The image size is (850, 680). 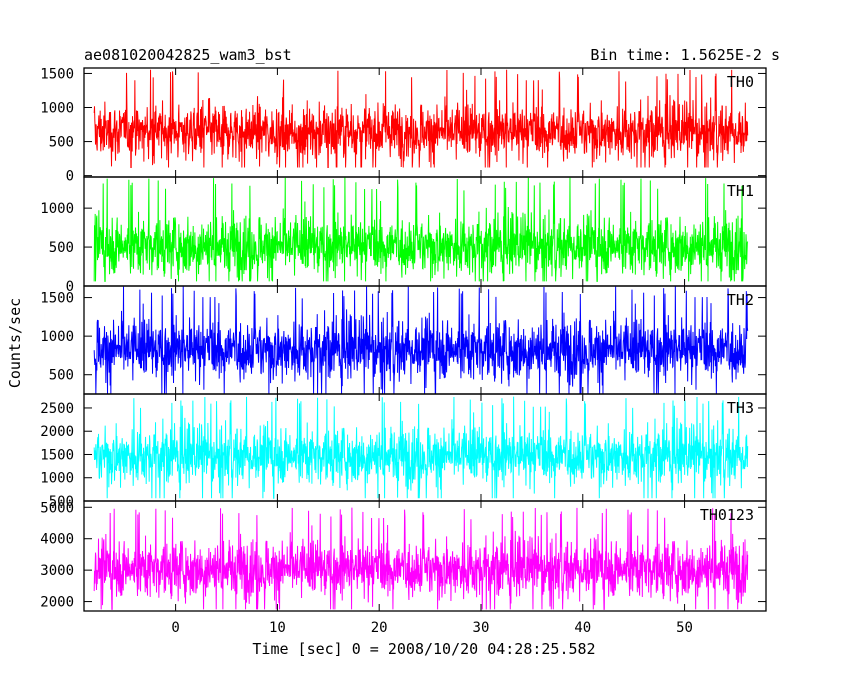 I want to click on series-th2, so click(x=421, y=340).